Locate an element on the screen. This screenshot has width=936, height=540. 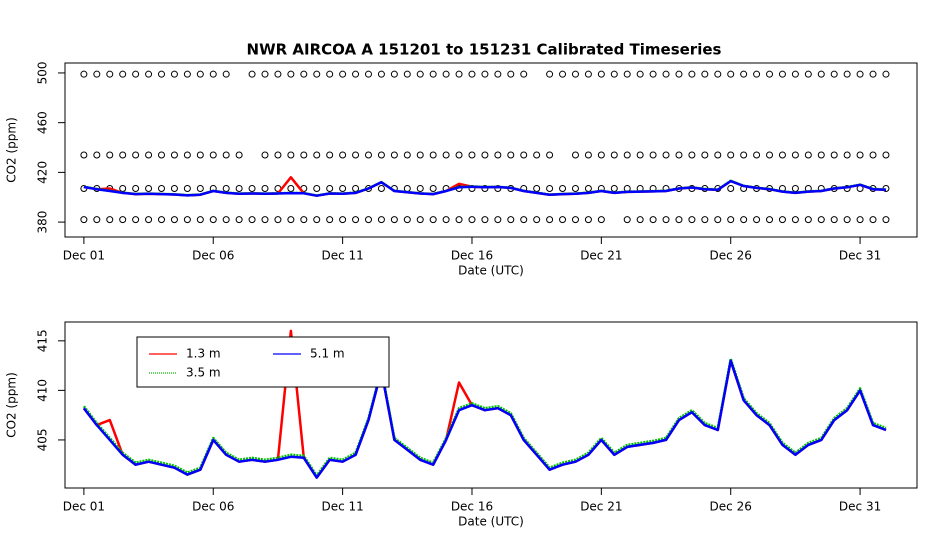
legend-label: 3.5 m is located at coordinates (203, 373).